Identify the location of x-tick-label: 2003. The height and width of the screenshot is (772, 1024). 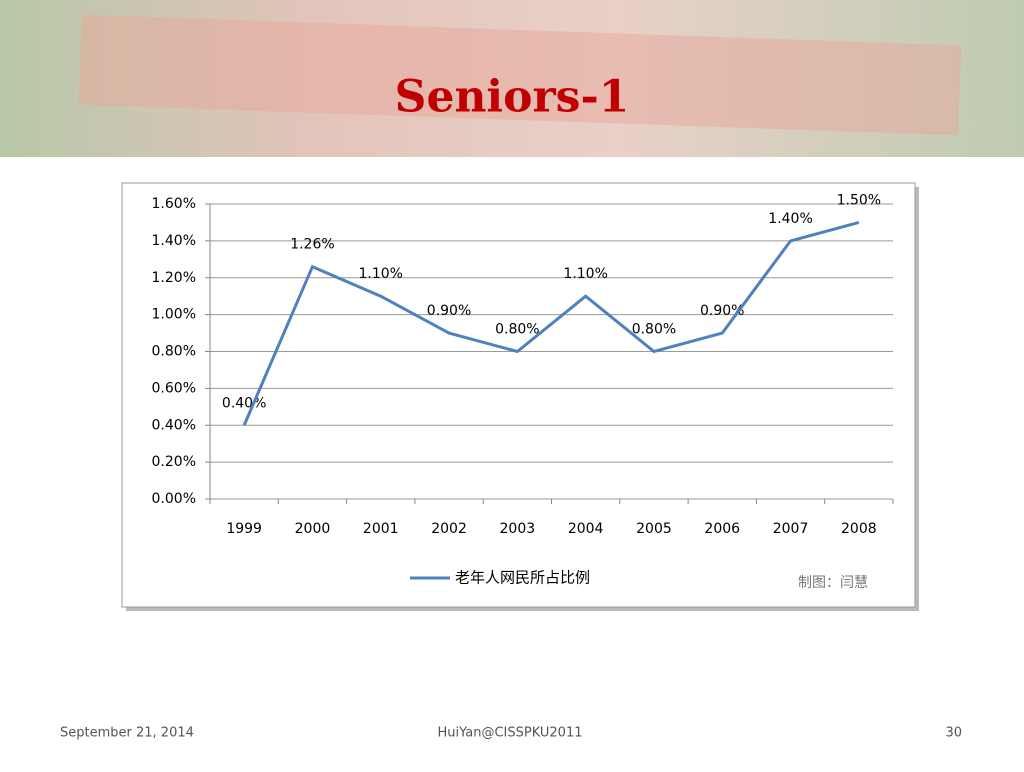
(518, 529).